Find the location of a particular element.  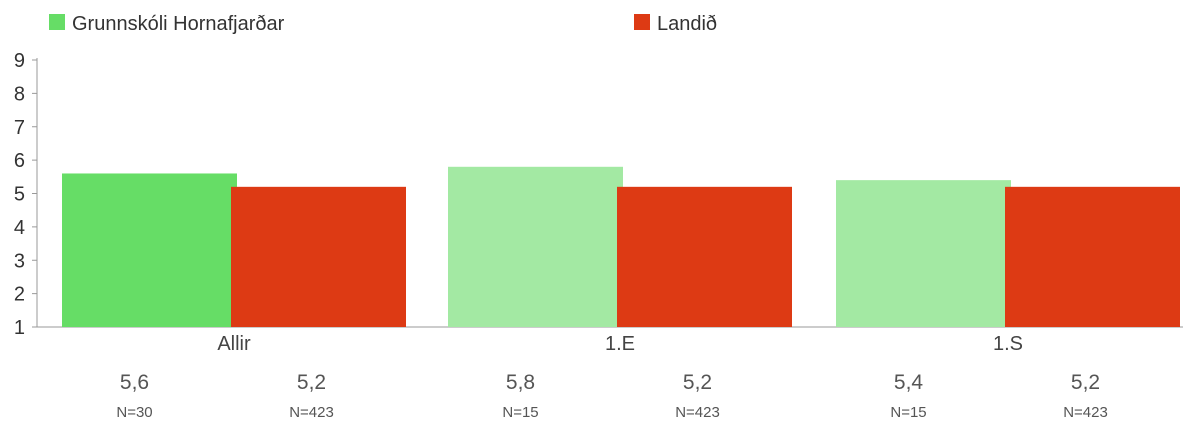

legend-label-series-1: Grunnskóli Hornafjarðar is located at coordinates (178, 24).